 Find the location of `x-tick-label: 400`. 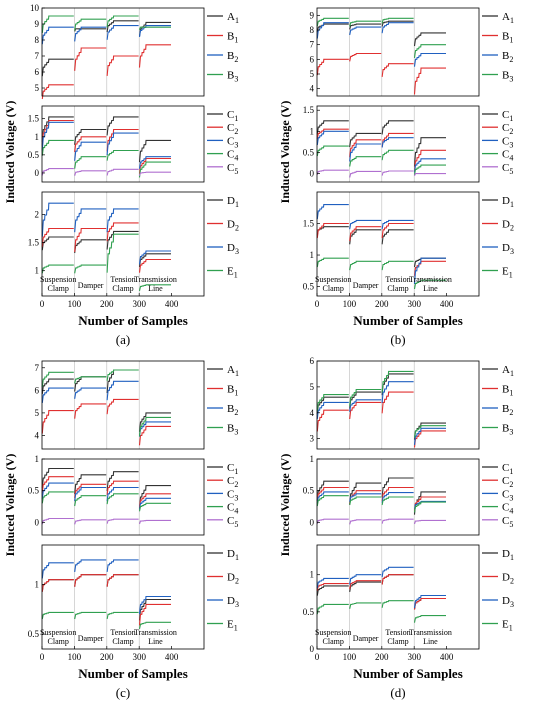

x-tick-label: 400 is located at coordinates (172, 657).